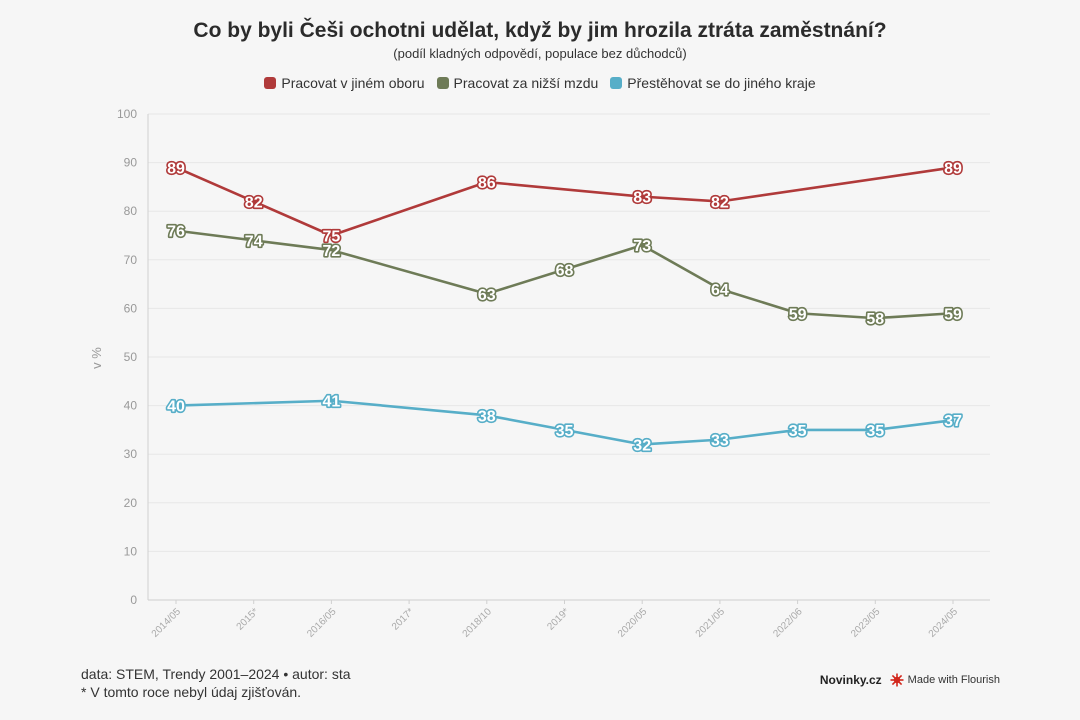 The image size is (1080, 720). What do you see at coordinates (953, 680) in the screenshot?
I see `made-with-label: Made with Flourish` at bounding box center [953, 680].